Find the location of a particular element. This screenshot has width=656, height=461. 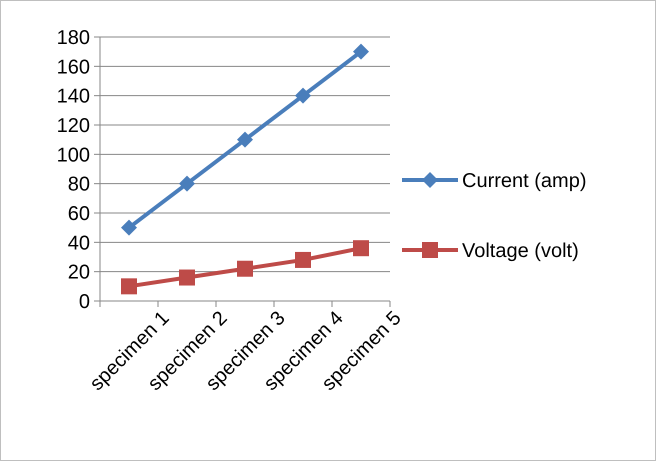

y-tick-label: 140 is located at coordinates (73, 97).